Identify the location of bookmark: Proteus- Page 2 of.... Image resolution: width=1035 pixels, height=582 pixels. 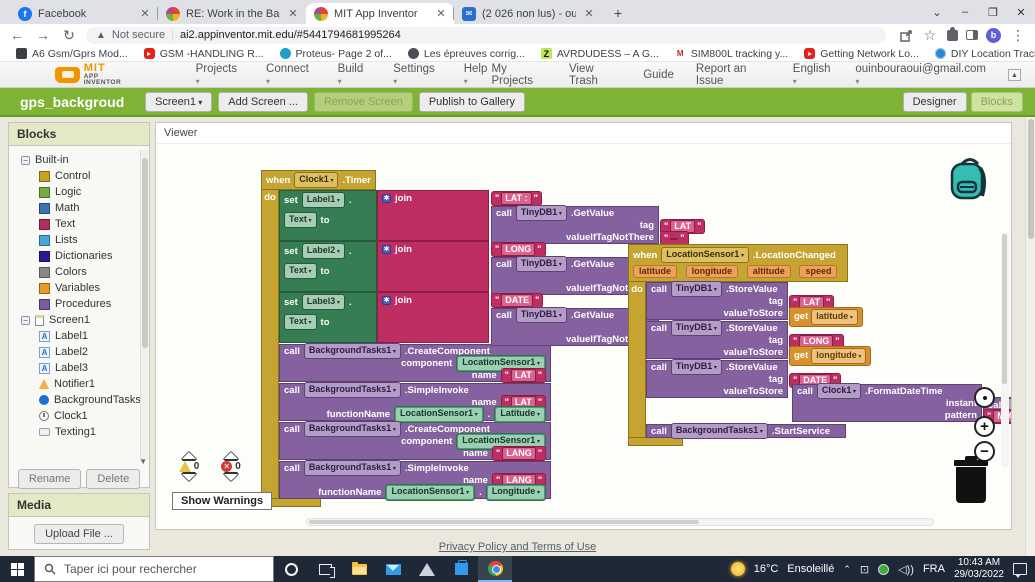
(336, 54).